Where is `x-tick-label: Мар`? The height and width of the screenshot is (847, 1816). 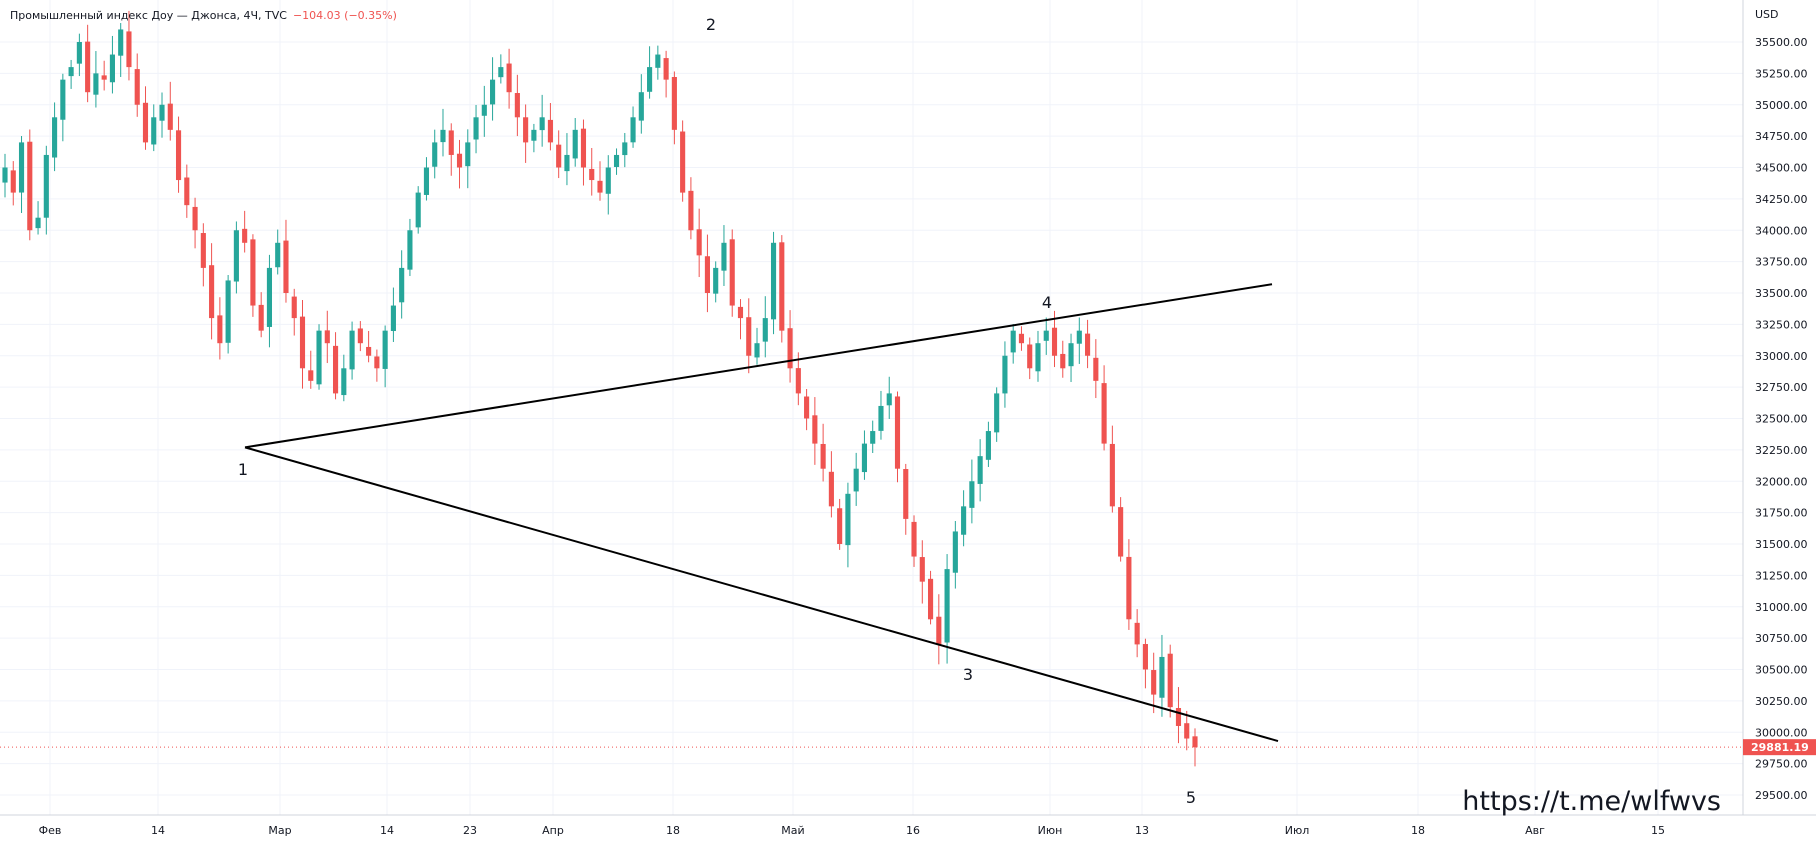 x-tick-label: Мар is located at coordinates (279, 830).